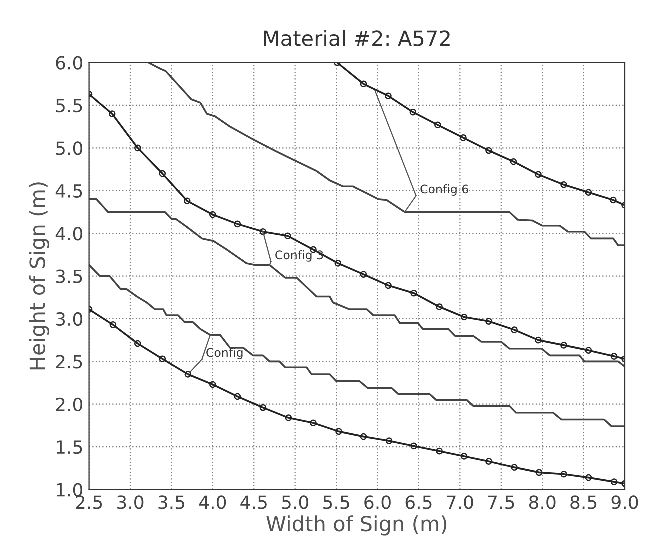 Image resolution: width=647 pixels, height=546 pixels. Describe the element at coordinates (69, 277) in the screenshot. I see `y-tick-label: 3.5` at that location.